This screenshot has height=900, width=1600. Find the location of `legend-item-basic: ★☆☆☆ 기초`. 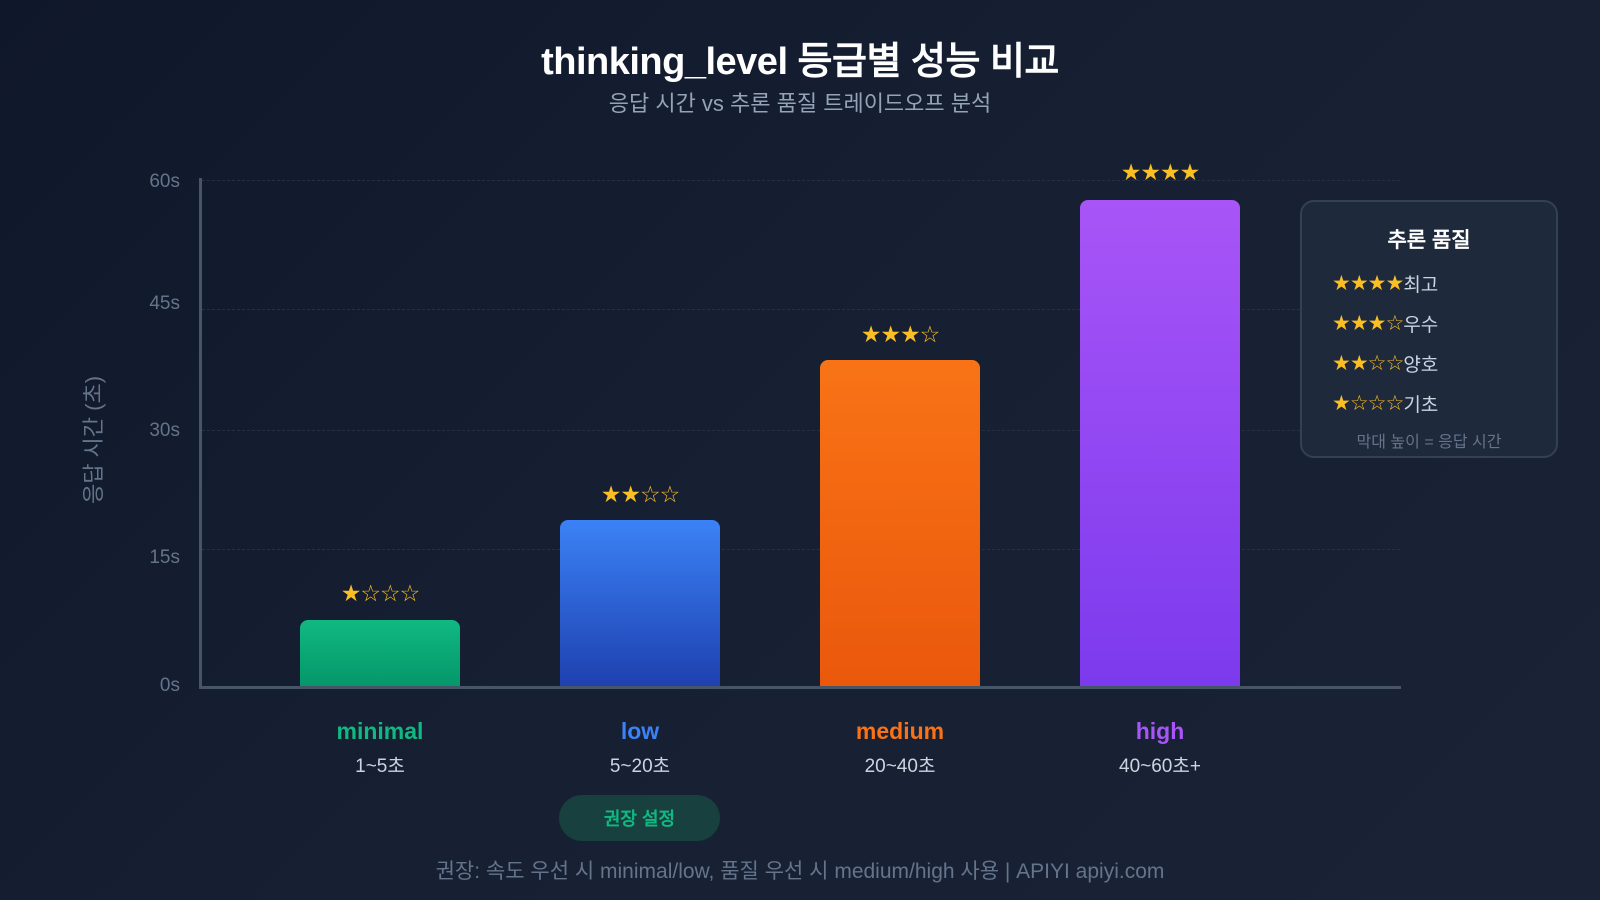

legend-item-basic: ★☆☆☆ 기초 is located at coordinates (1385, 403).